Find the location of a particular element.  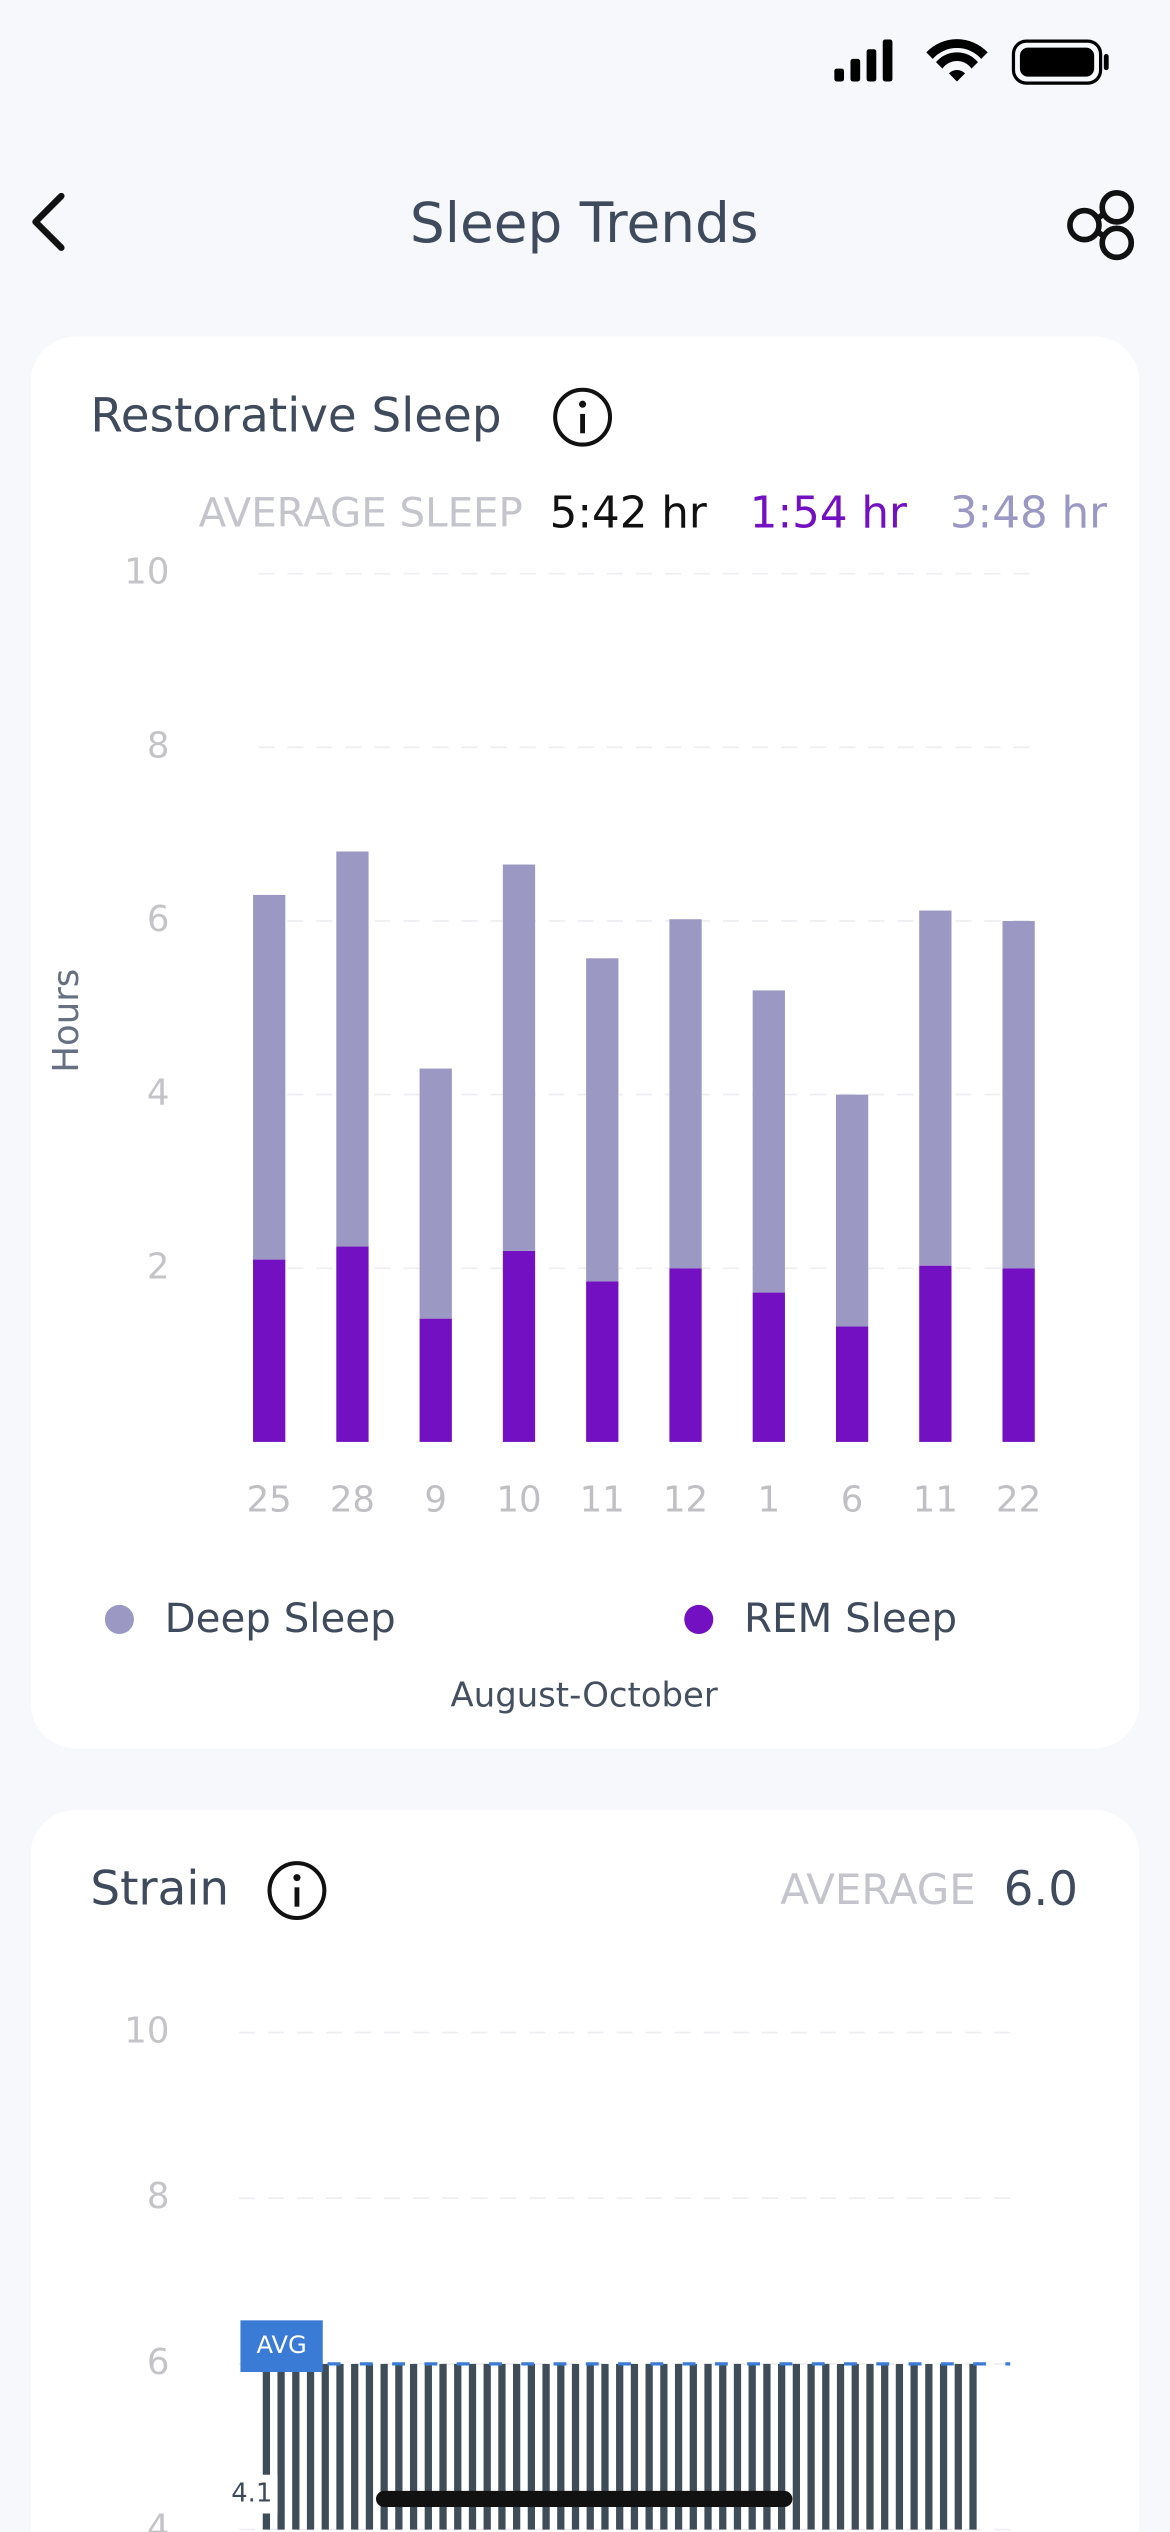

home-indicator is located at coordinates (584, 2499).